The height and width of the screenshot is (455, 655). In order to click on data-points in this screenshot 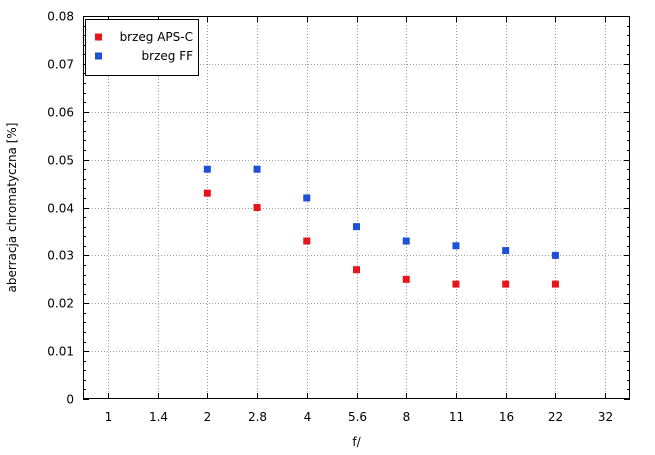, I will do `click(381, 226)`.